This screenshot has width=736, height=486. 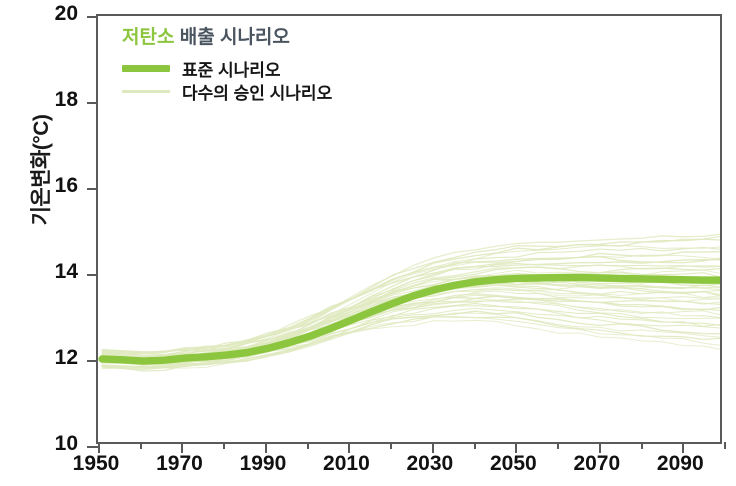 I want to click on x-tick-label-2090: 2090, so click(x=680, y=463).